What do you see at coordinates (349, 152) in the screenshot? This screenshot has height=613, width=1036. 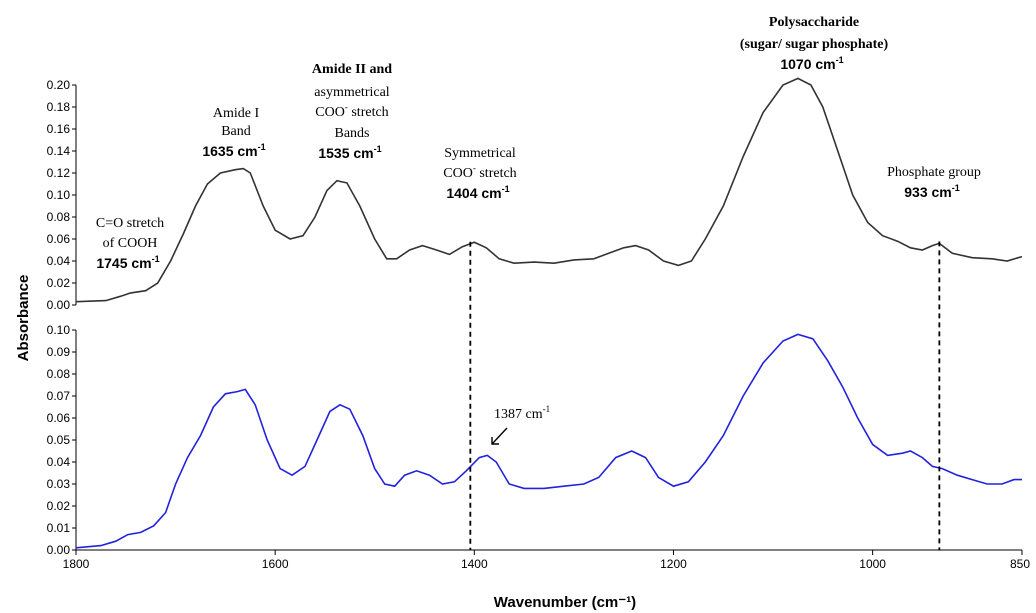 I see `svg-text: 1535 cm-1` at bounding box center [349, 152].